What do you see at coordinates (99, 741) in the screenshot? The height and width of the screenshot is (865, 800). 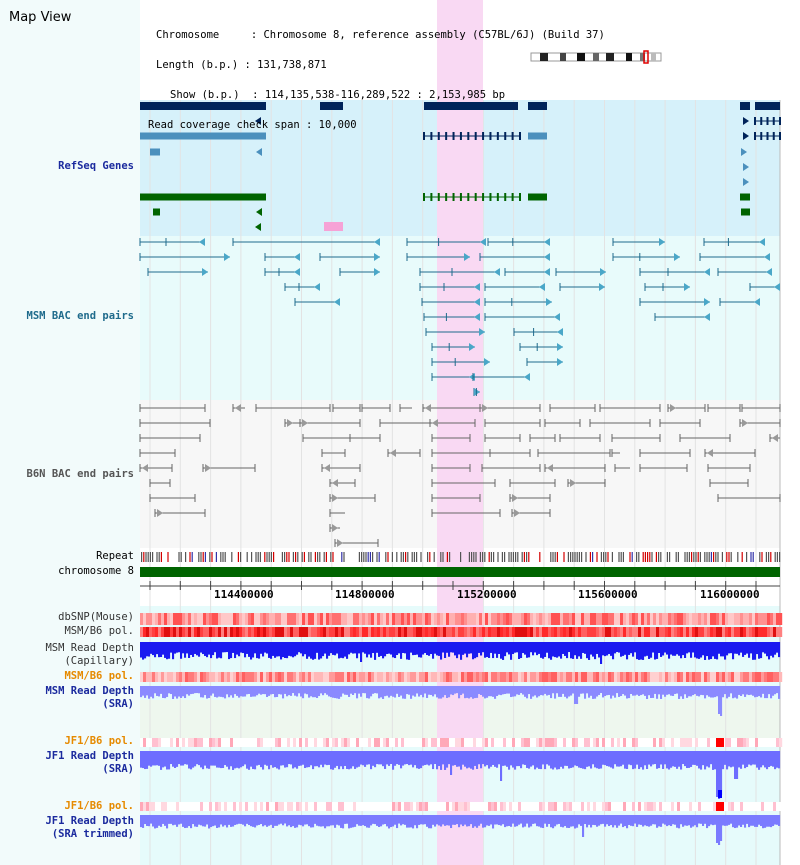 I see `track-label-jf1-b6-pol: JF1/B6 pol.` at bounding box center [99, 741].